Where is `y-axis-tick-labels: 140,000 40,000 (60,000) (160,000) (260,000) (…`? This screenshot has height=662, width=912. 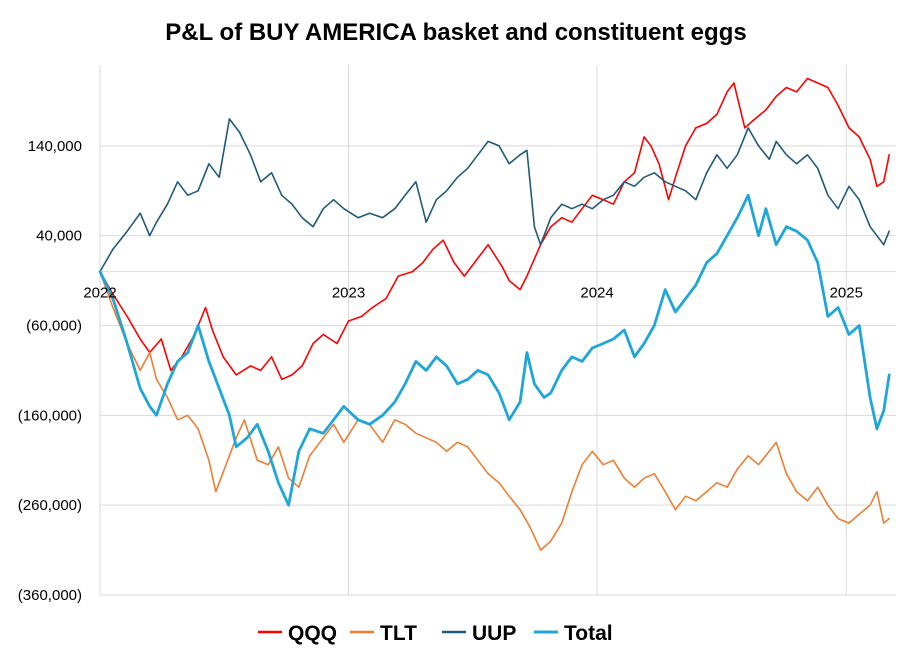 y-axis-tick-labels: 140,000 40,000 (60,000) (160,000) (260,000) (… is located at coordinates (50, 371).